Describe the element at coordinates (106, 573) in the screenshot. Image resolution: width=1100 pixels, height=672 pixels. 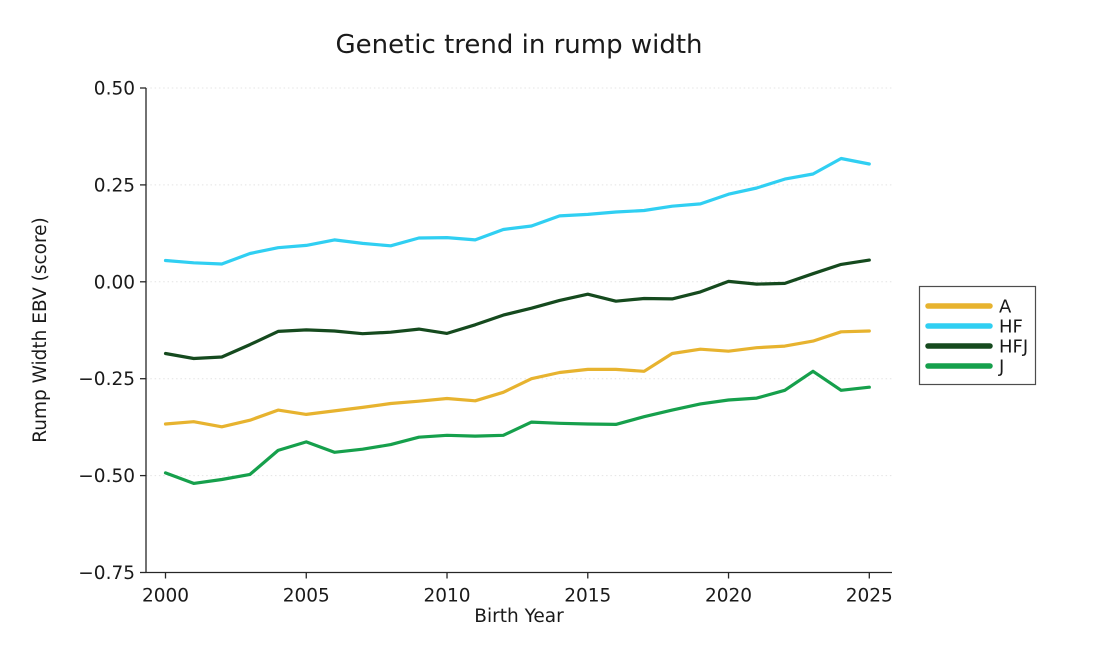
I see `y-tick-label: −0.75` at that location.